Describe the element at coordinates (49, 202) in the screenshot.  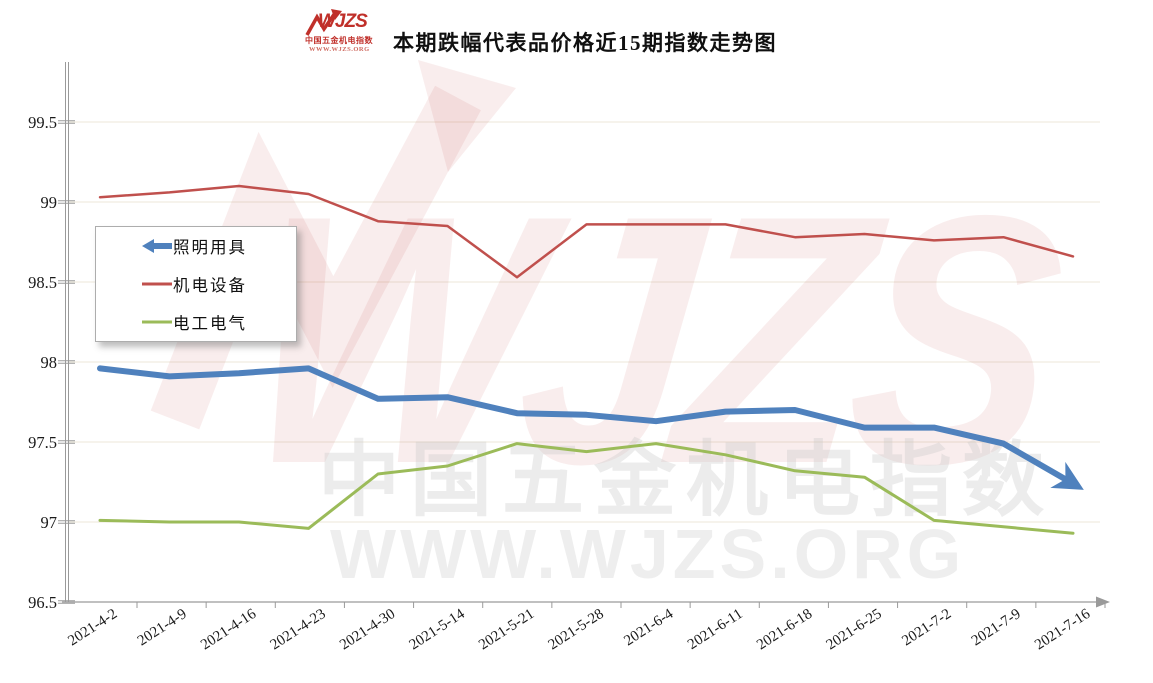
I see `y-tick-label: 99` at that location.